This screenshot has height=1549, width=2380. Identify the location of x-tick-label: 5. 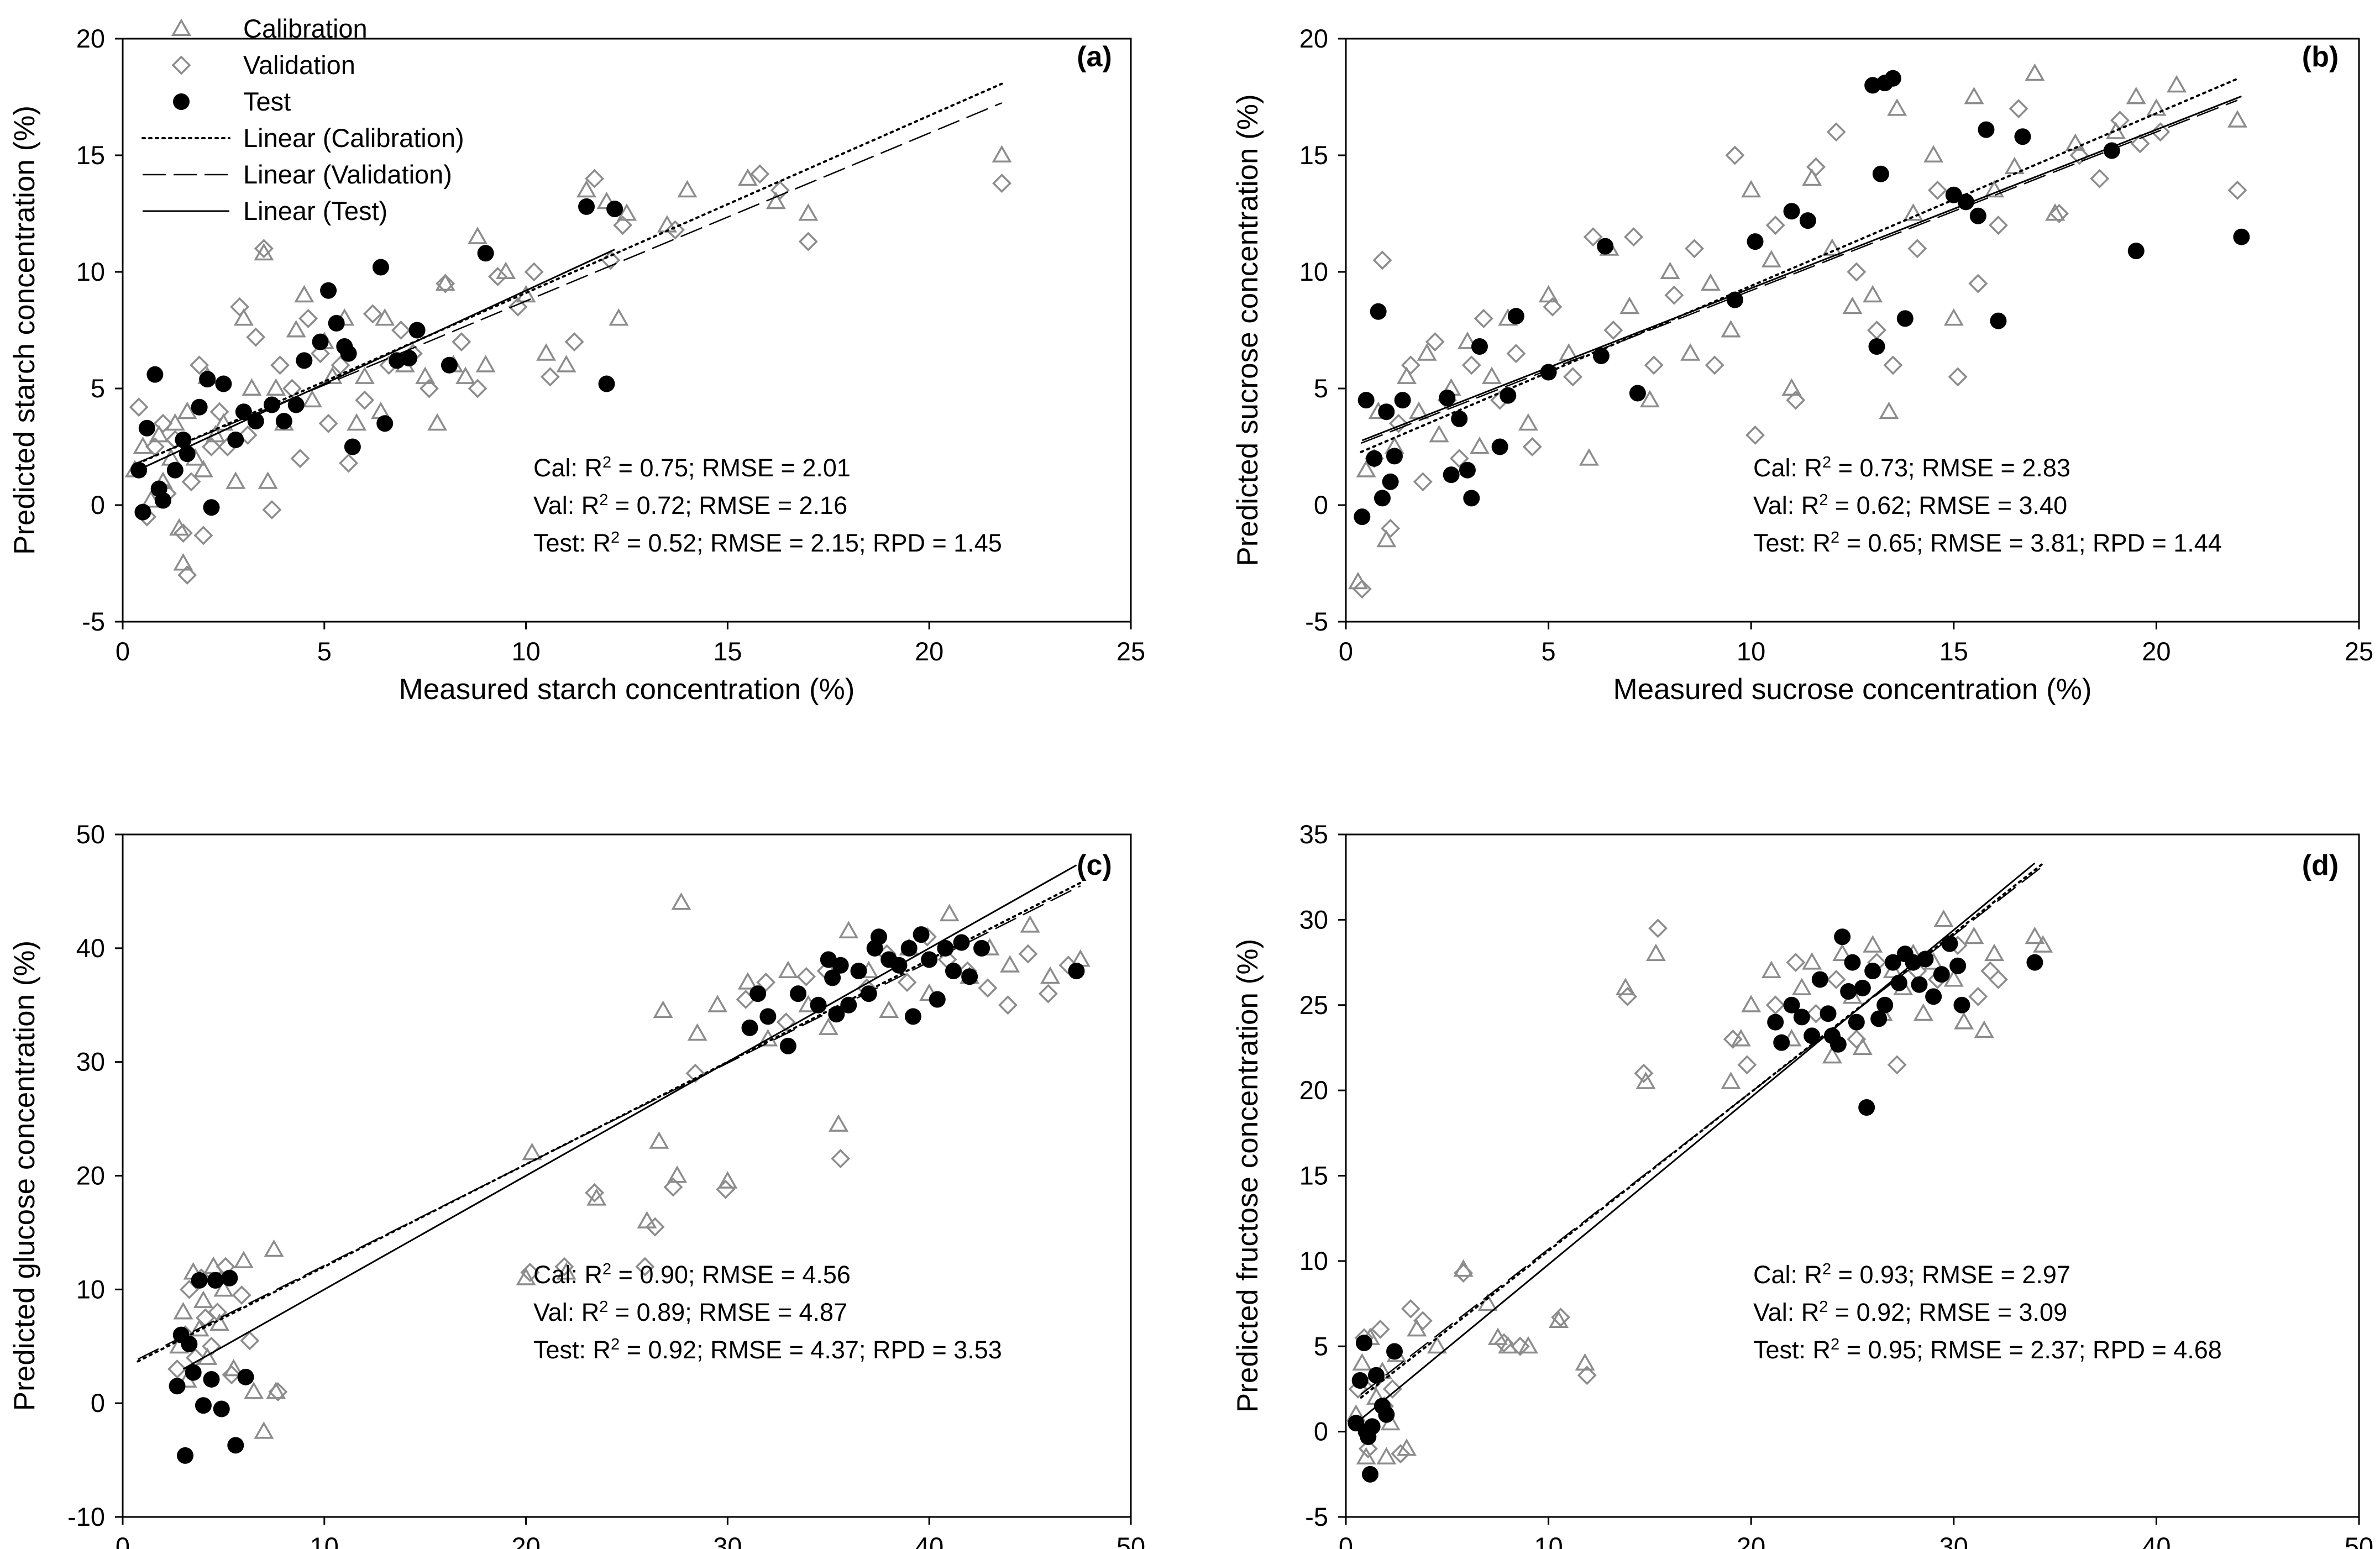
(324, 652).